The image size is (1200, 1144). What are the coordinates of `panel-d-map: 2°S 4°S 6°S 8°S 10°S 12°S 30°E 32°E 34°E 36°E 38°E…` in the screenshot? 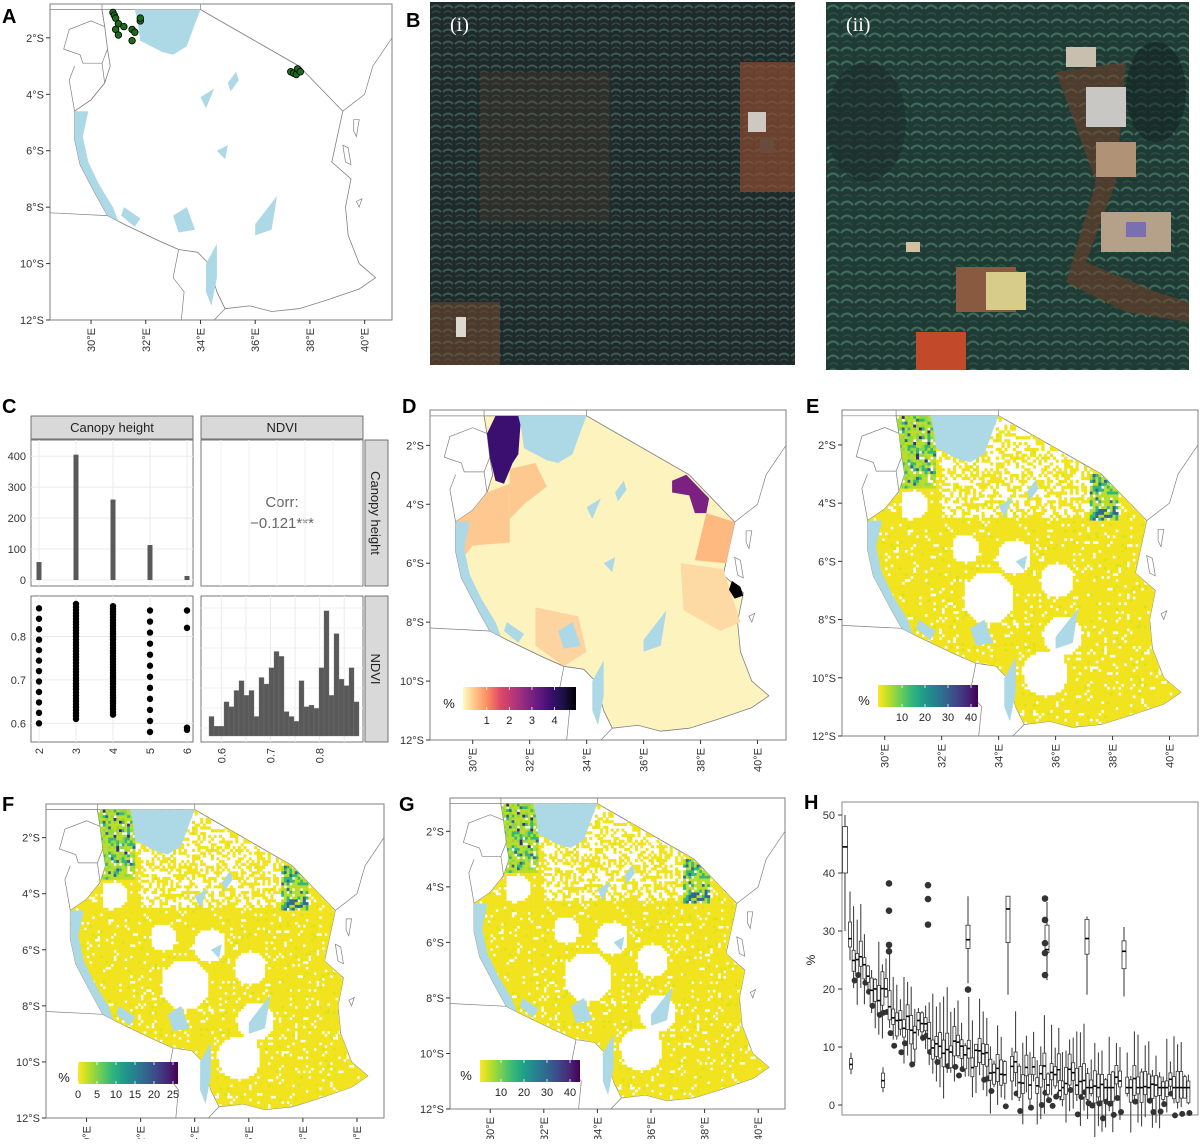 It's located at (590, 585).